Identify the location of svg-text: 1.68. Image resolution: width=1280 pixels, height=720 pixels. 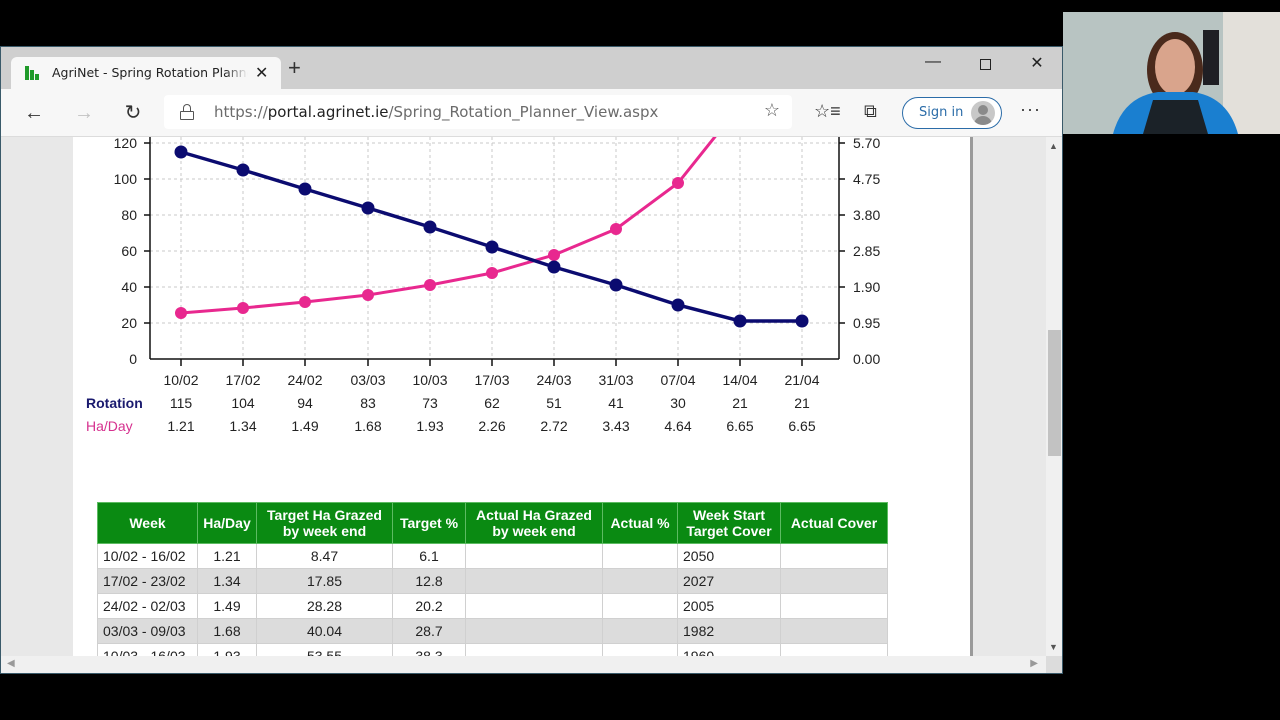
(367, 426).